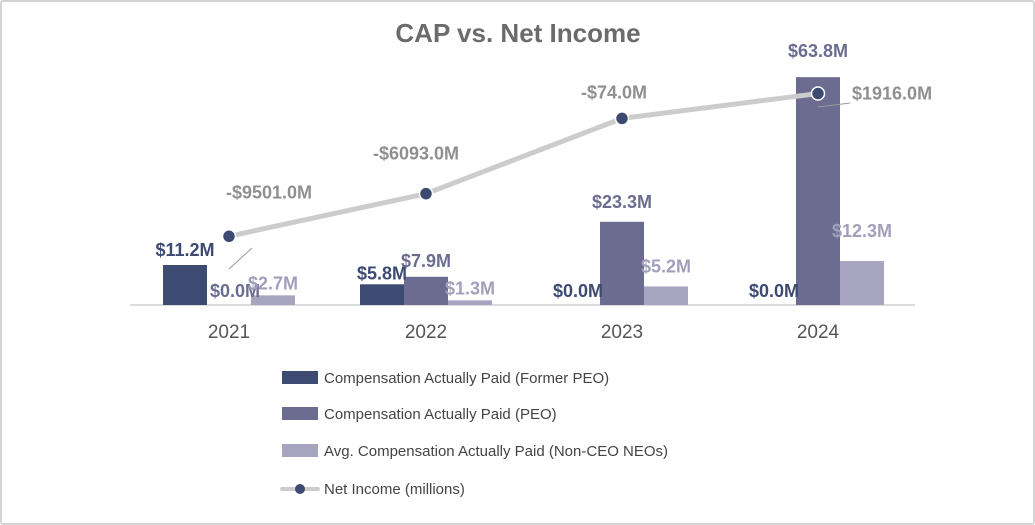  I want to click on net-income-label-2022: -$6093.0M, so click(416, 154).